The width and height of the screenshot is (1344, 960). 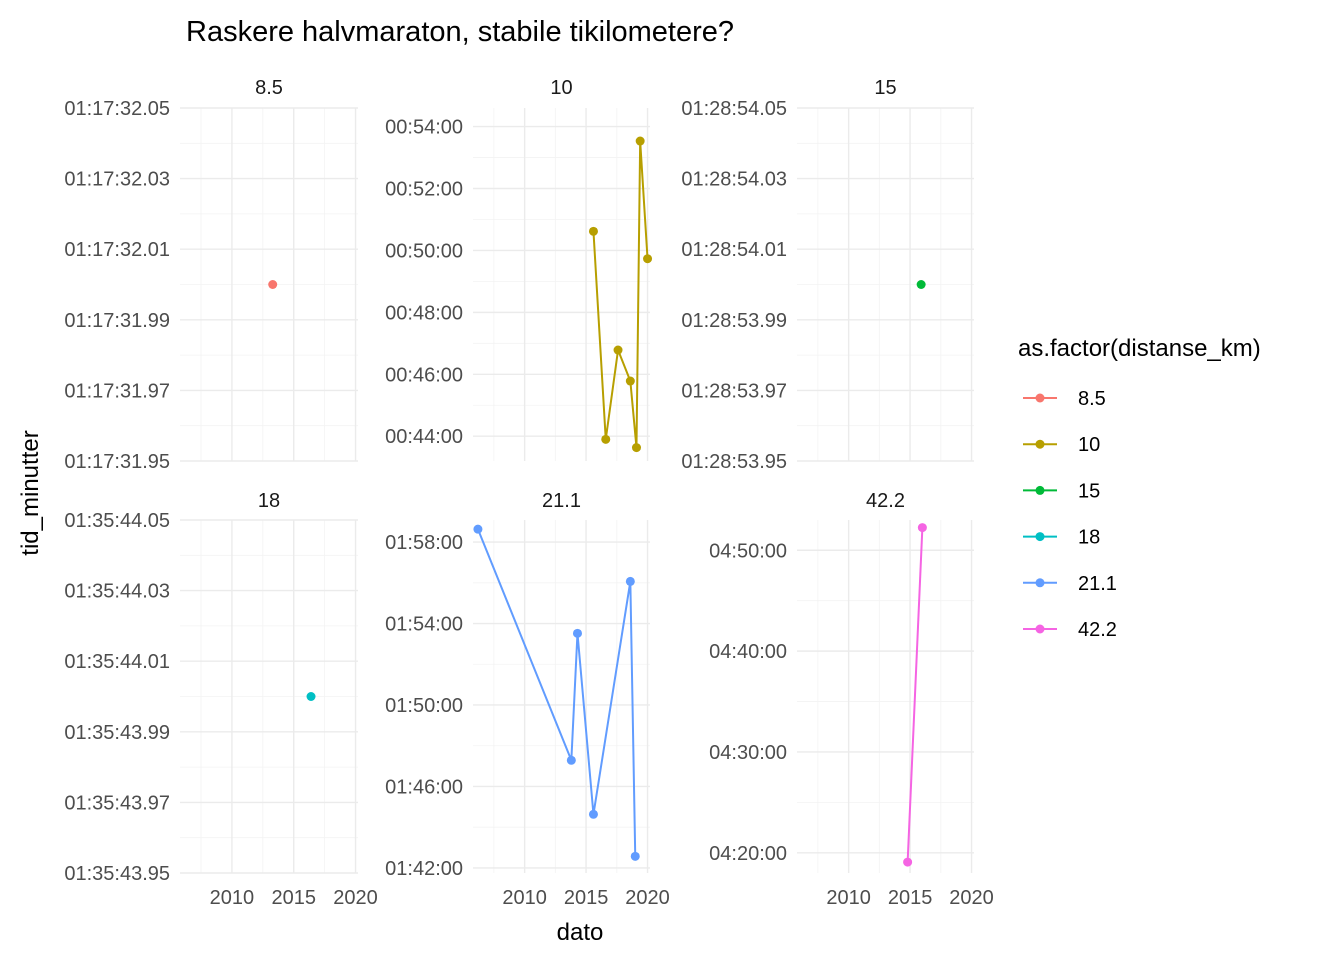 I want to click on y-tick-label: 04:50:00, so click(x=748, y=551).